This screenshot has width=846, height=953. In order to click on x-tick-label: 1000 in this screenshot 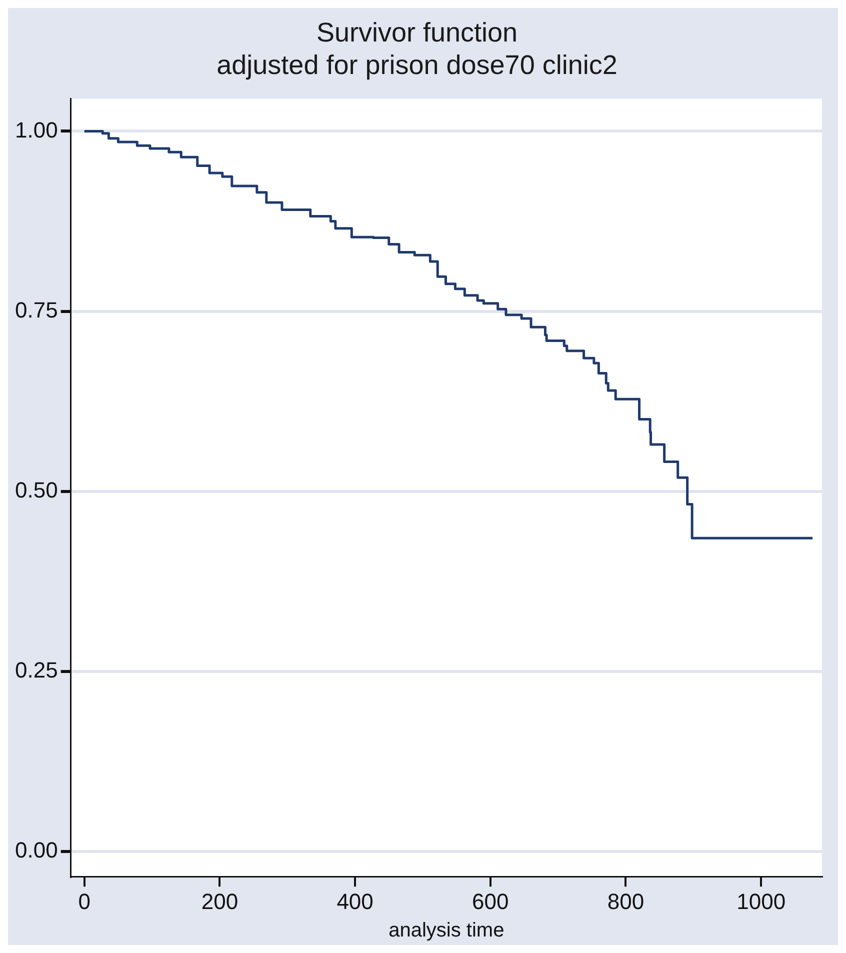, I will do `click(761, 901)`.